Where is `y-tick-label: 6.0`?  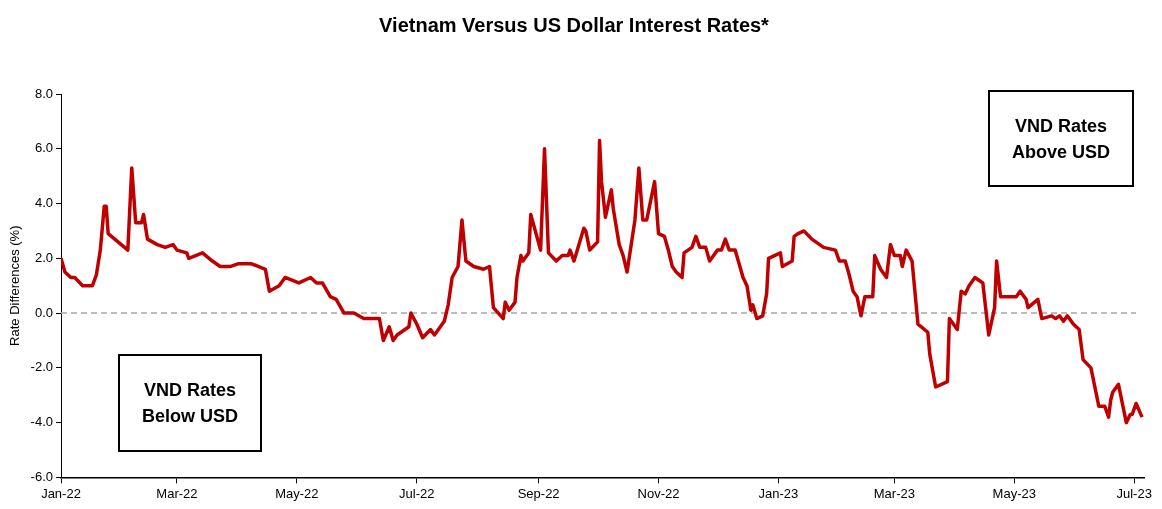 y-tick-label: 6.0 is located at coordinates (43, 148).